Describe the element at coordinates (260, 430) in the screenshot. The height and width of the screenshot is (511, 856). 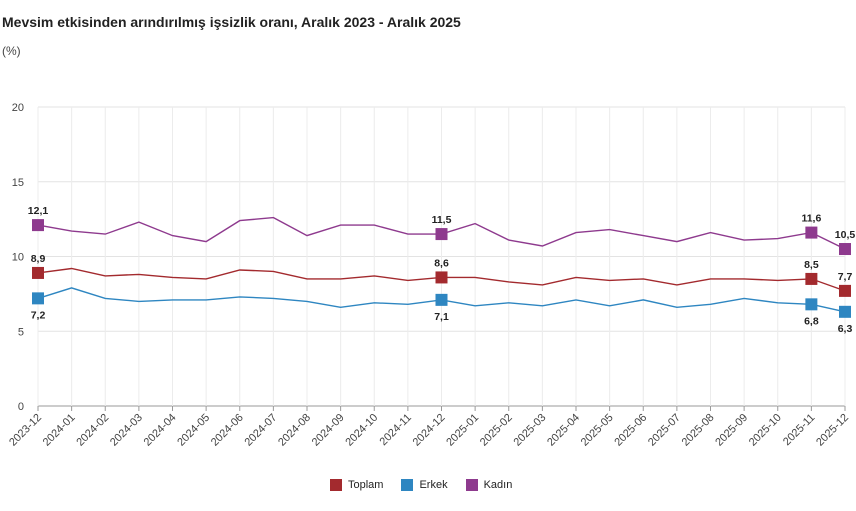
I see `x-tick-label: 2024-07` at that location.